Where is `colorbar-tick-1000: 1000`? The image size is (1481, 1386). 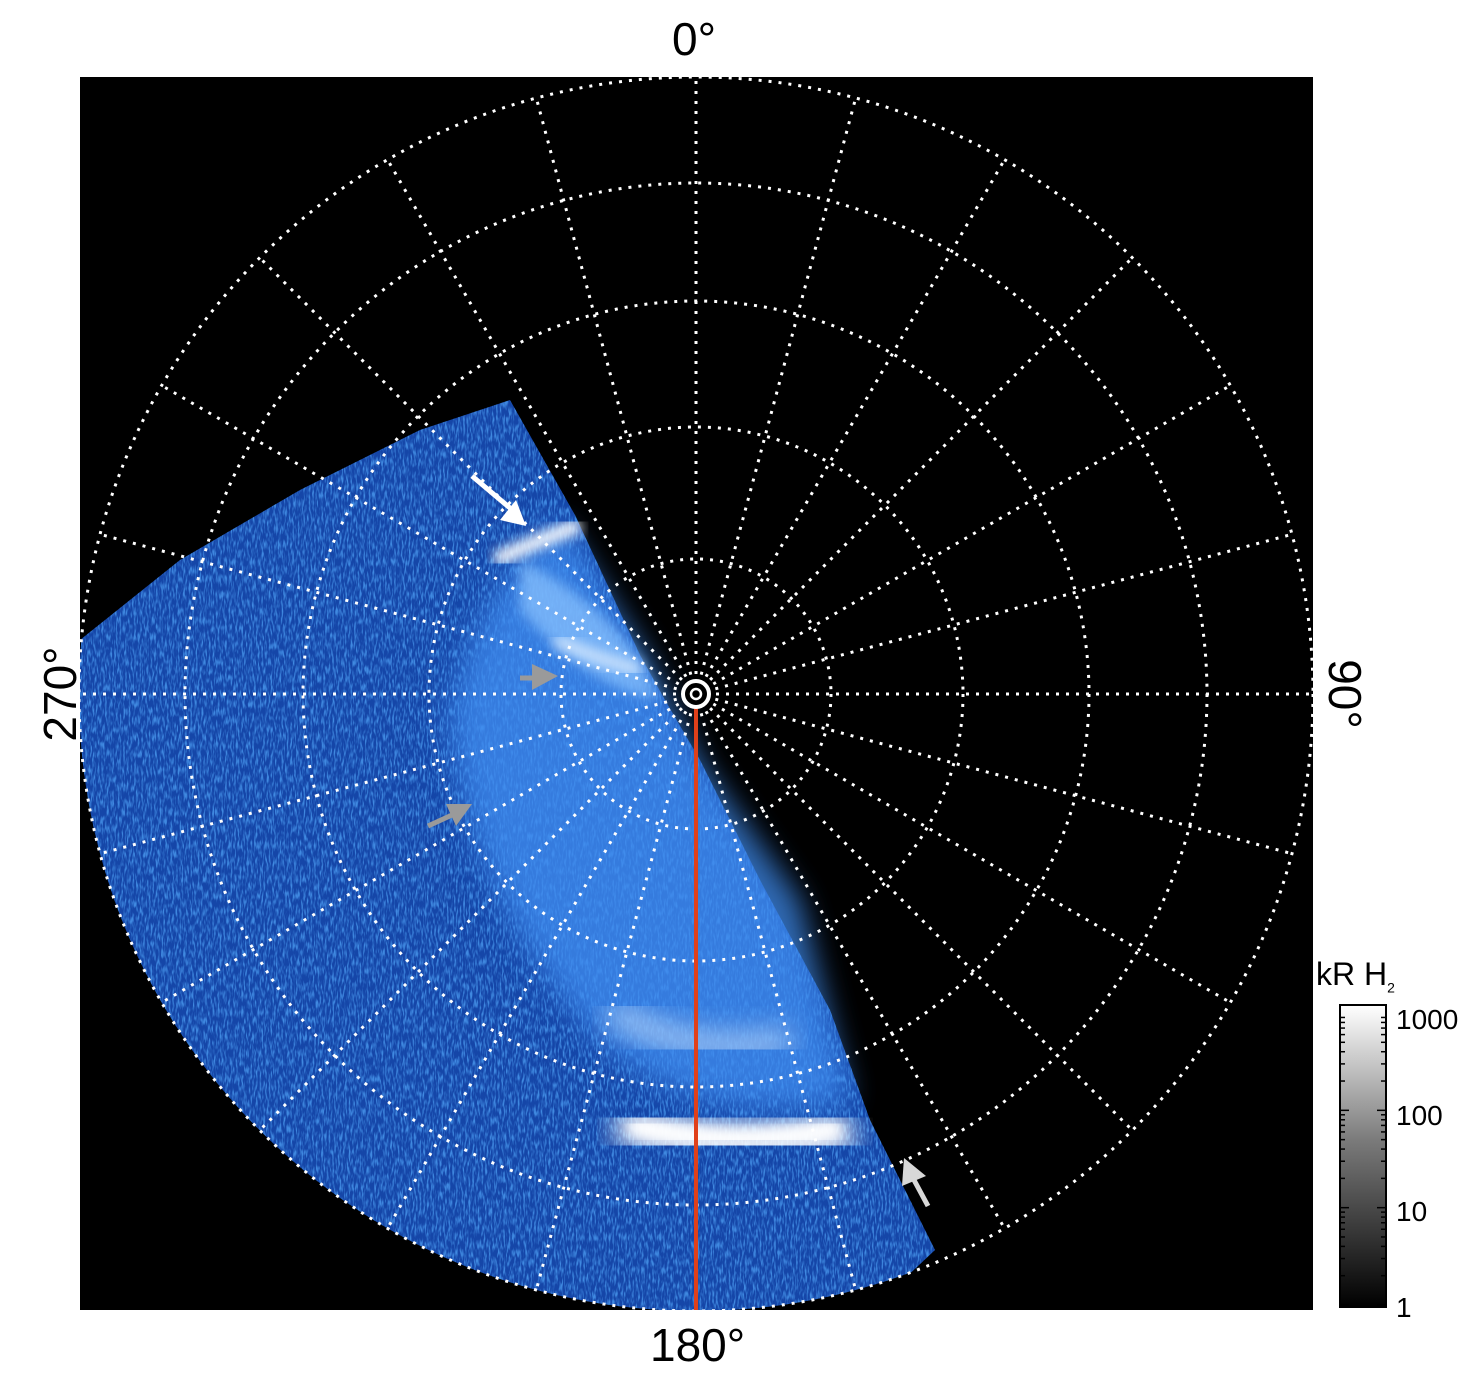 colorbar-tick-1000: 1000 is located at coordinates (1427, 1019).